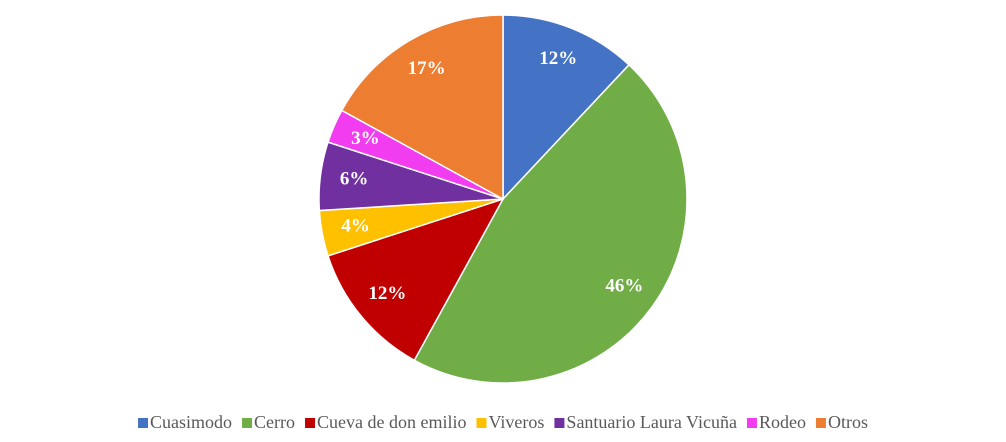 Image resolution: width=1006 pixels, height=442 pixels. I want to click on legend-label: Cueva de don emilio, so click(391, 422).